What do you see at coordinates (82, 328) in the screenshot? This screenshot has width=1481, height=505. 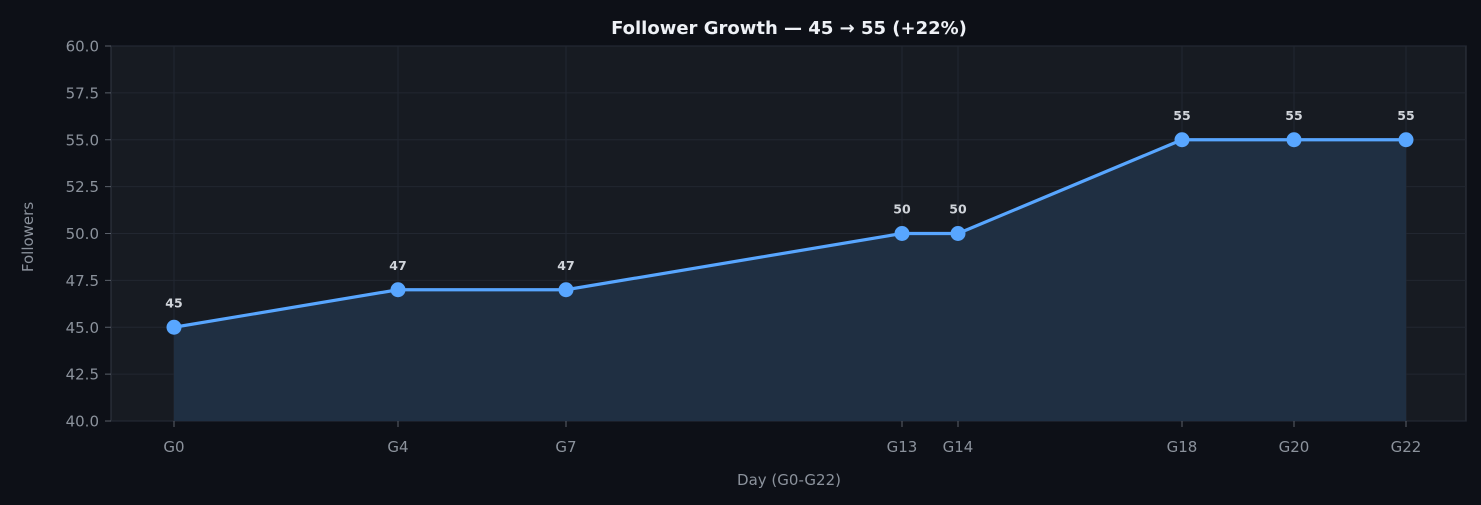 I see `y-tick-label: 45.0` at bounding box center [82, 328].